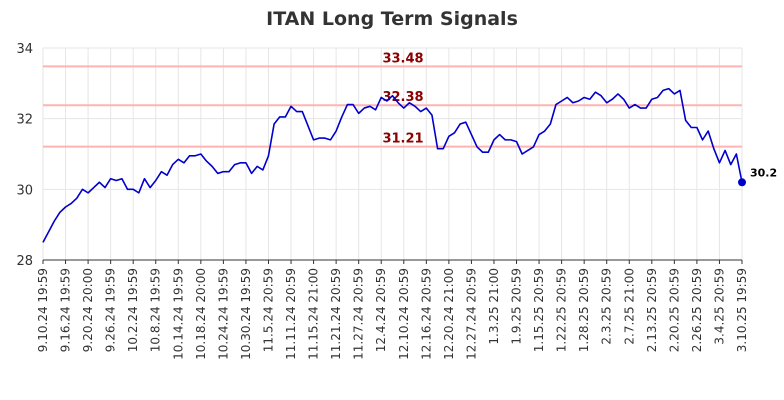  I want to click on last-point-marker, so click(742, 182).